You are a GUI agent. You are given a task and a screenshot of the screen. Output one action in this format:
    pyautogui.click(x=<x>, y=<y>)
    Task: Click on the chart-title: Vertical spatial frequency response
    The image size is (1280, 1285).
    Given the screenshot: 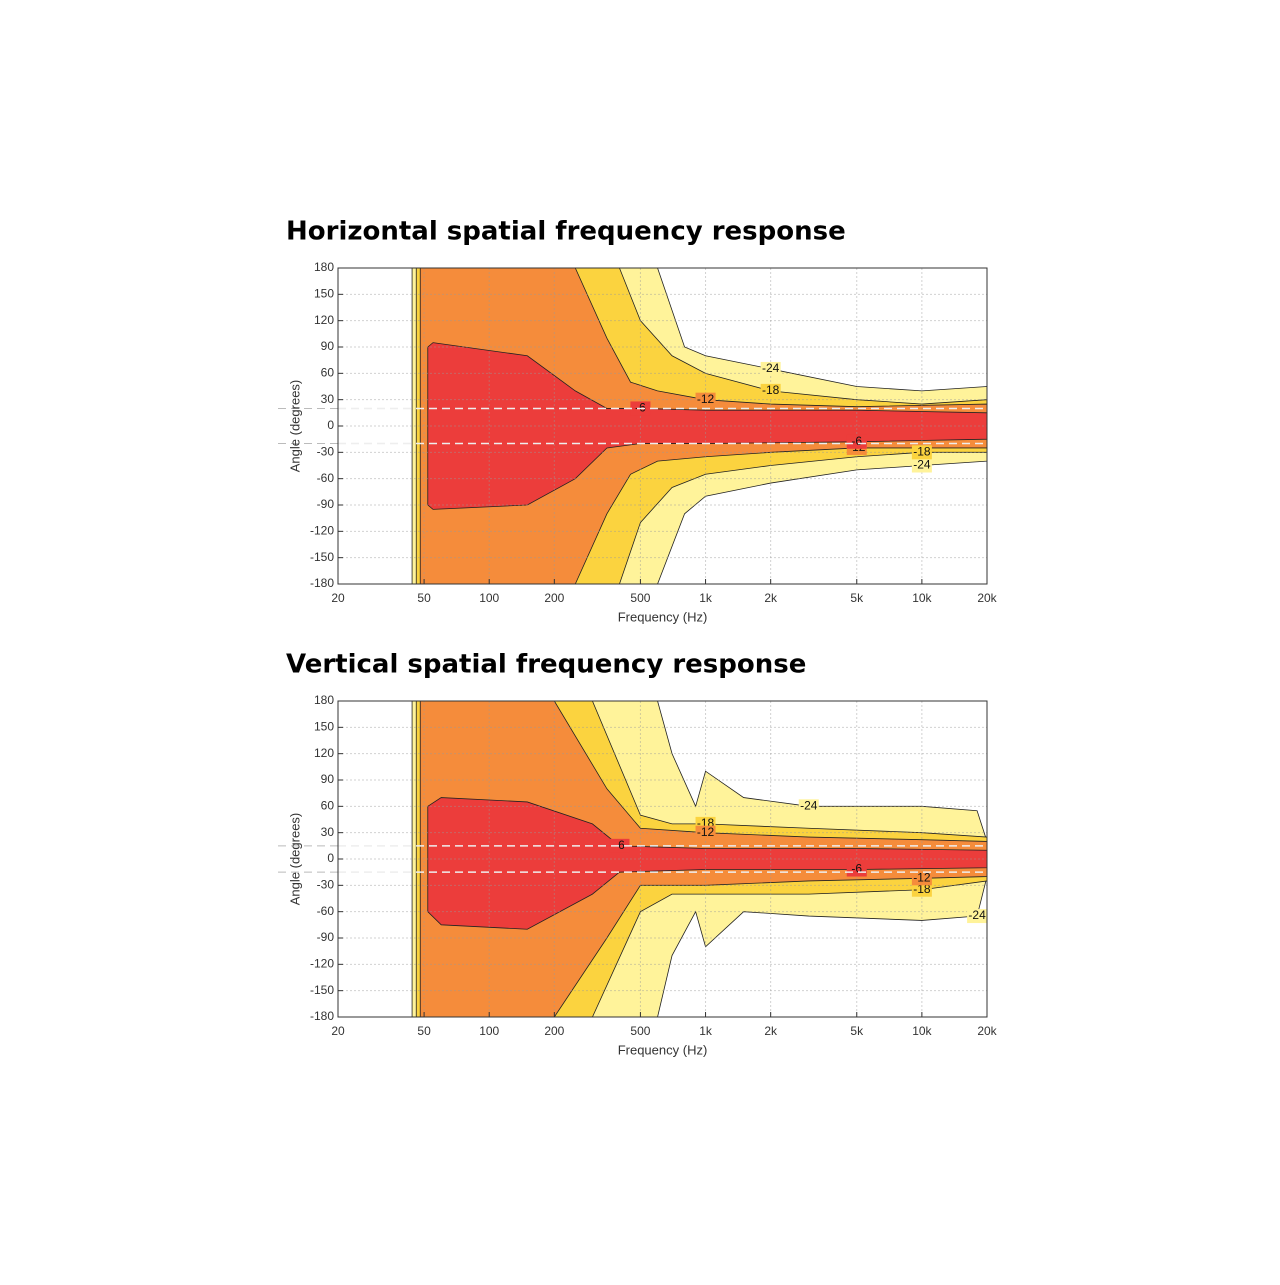 What is the action you would take?
    pyautogui.click(x=546, y=665)
    